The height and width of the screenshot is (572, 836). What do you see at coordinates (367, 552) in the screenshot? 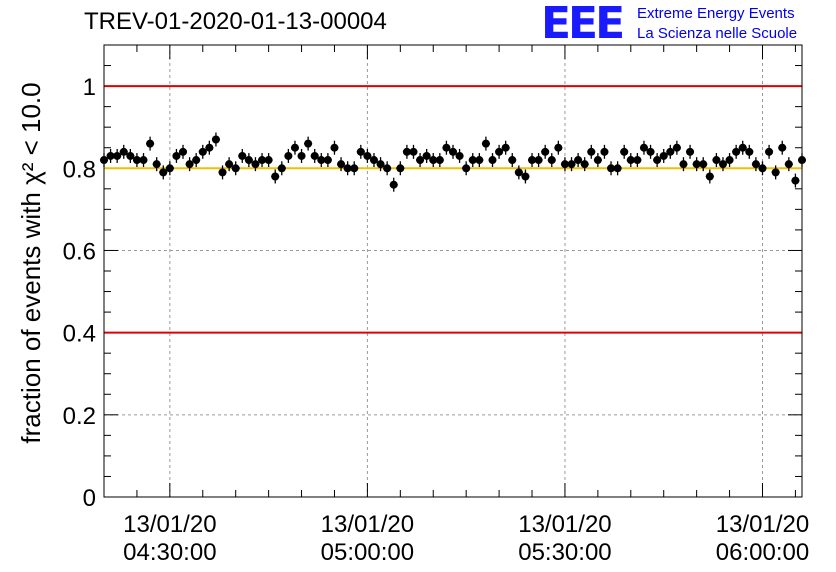
I see `x-tick-time: 05:00:00` at bounding box center [367, 552].